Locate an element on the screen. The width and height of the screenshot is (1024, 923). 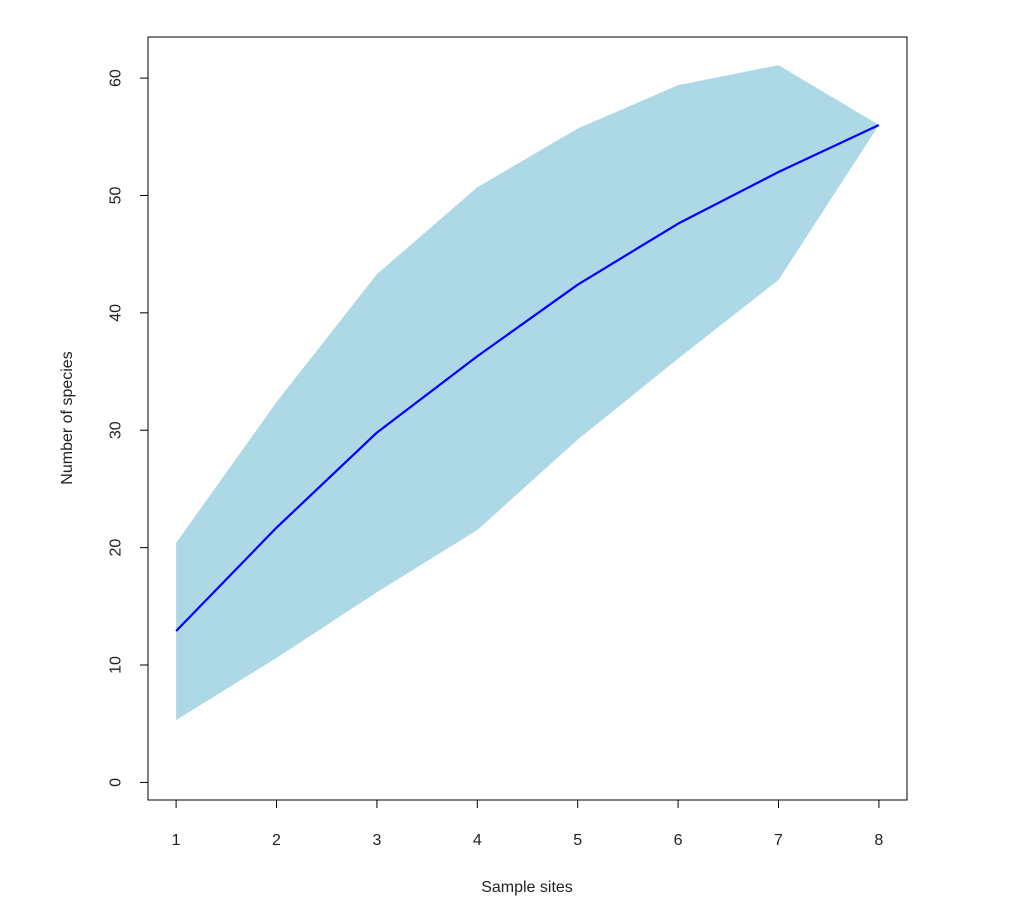
x-tick-label: 6 is located at coordinates (678, 840).